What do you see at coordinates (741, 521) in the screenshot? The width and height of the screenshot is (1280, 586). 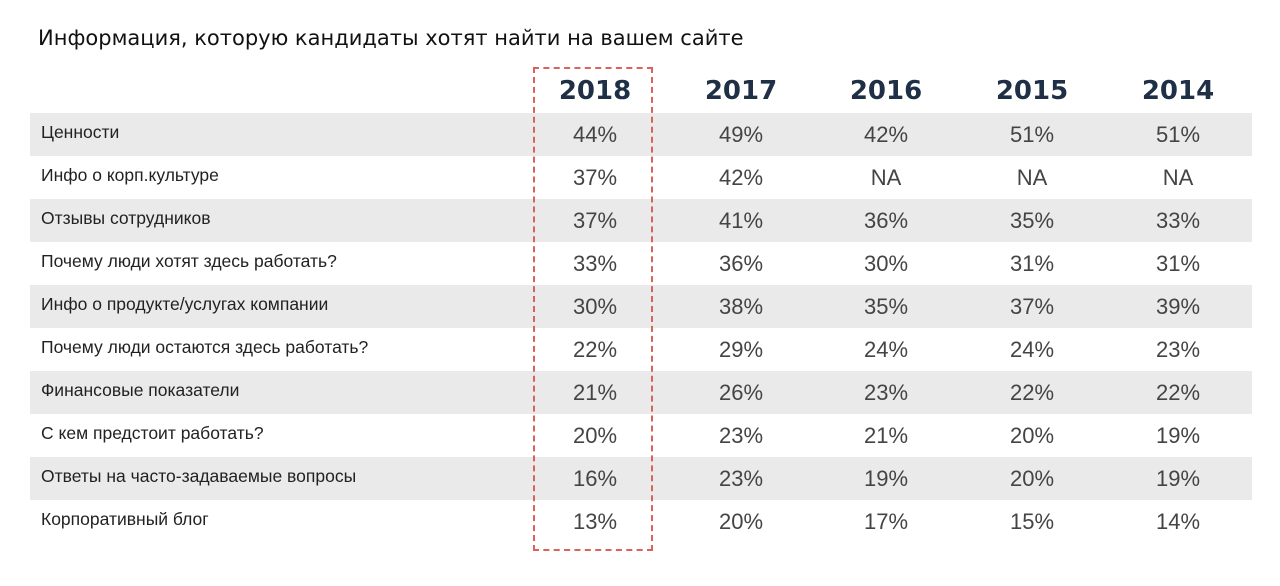 I see `value-cell-2017: 20%` at bounding box center [741, 521].